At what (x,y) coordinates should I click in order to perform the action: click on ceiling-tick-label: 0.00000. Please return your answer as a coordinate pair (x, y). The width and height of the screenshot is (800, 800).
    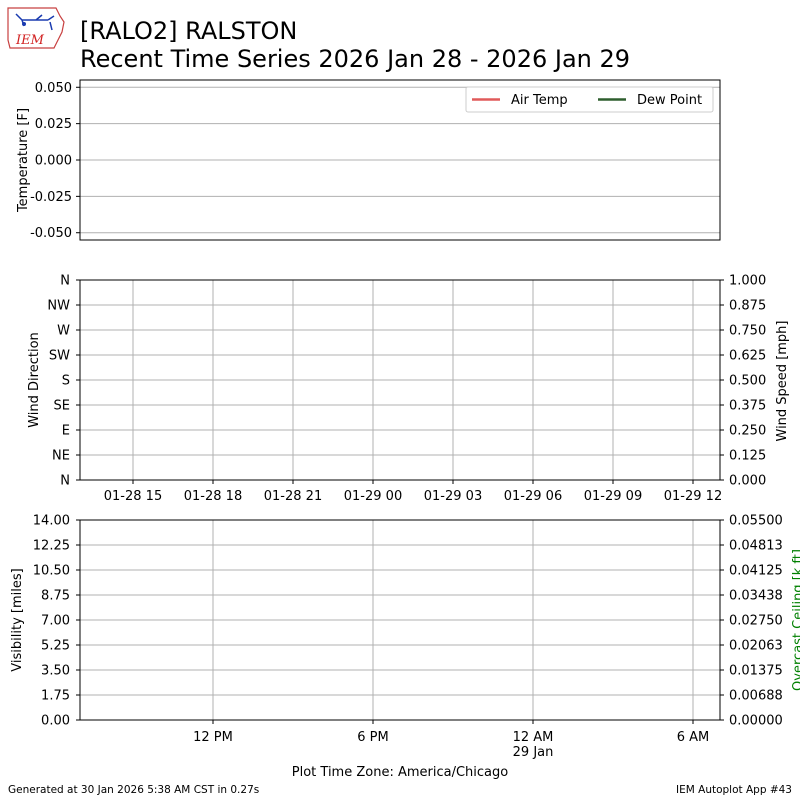
    Looking at the image, I should click on (756, 721).